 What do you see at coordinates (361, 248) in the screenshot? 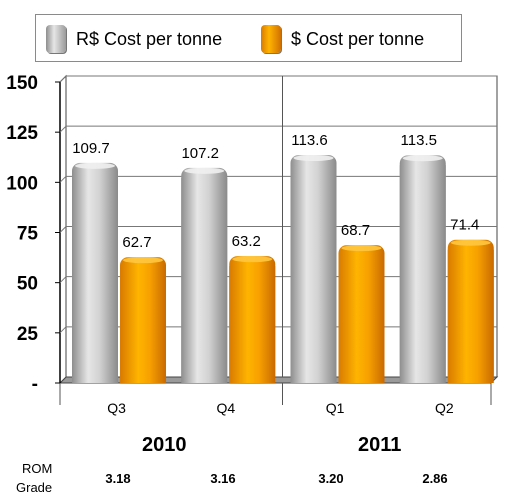
I see `bar-usd-cost-2-cap` at bounding box center [361, 248].